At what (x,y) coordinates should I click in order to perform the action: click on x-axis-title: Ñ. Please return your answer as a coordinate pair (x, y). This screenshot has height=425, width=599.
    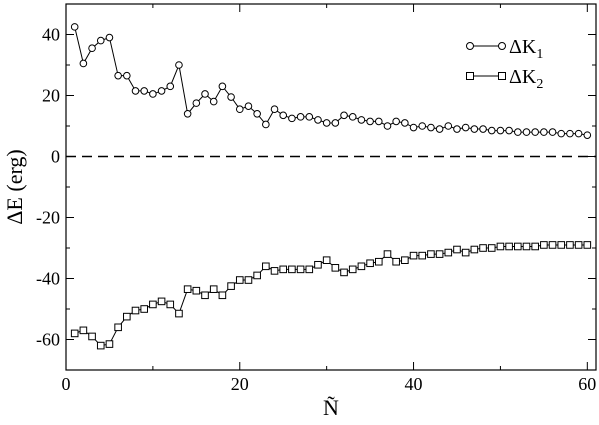
    Looking at the image, I should click on (331, 407).